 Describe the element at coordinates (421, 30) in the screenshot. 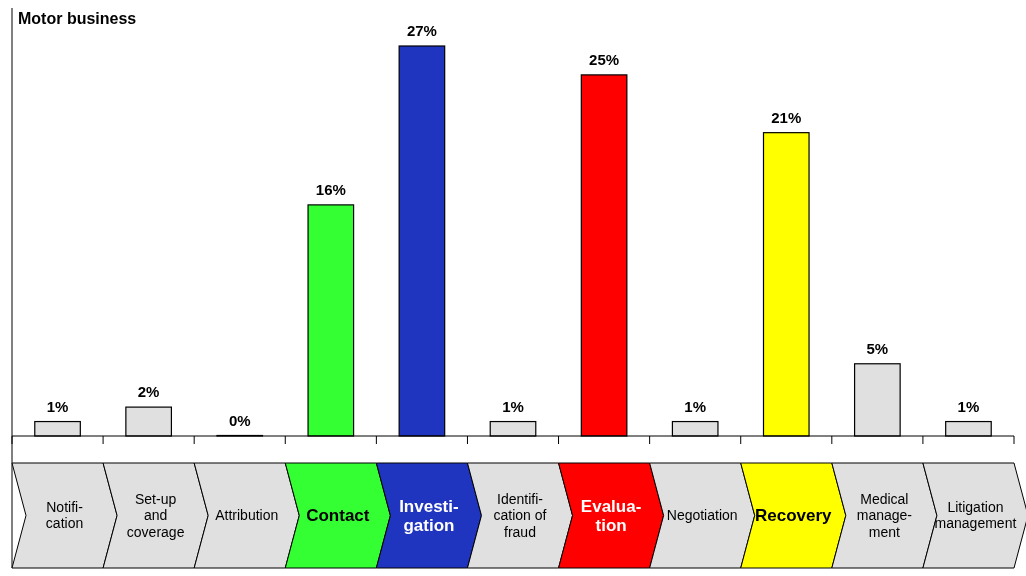

I see `data-label: 27%` at that location.